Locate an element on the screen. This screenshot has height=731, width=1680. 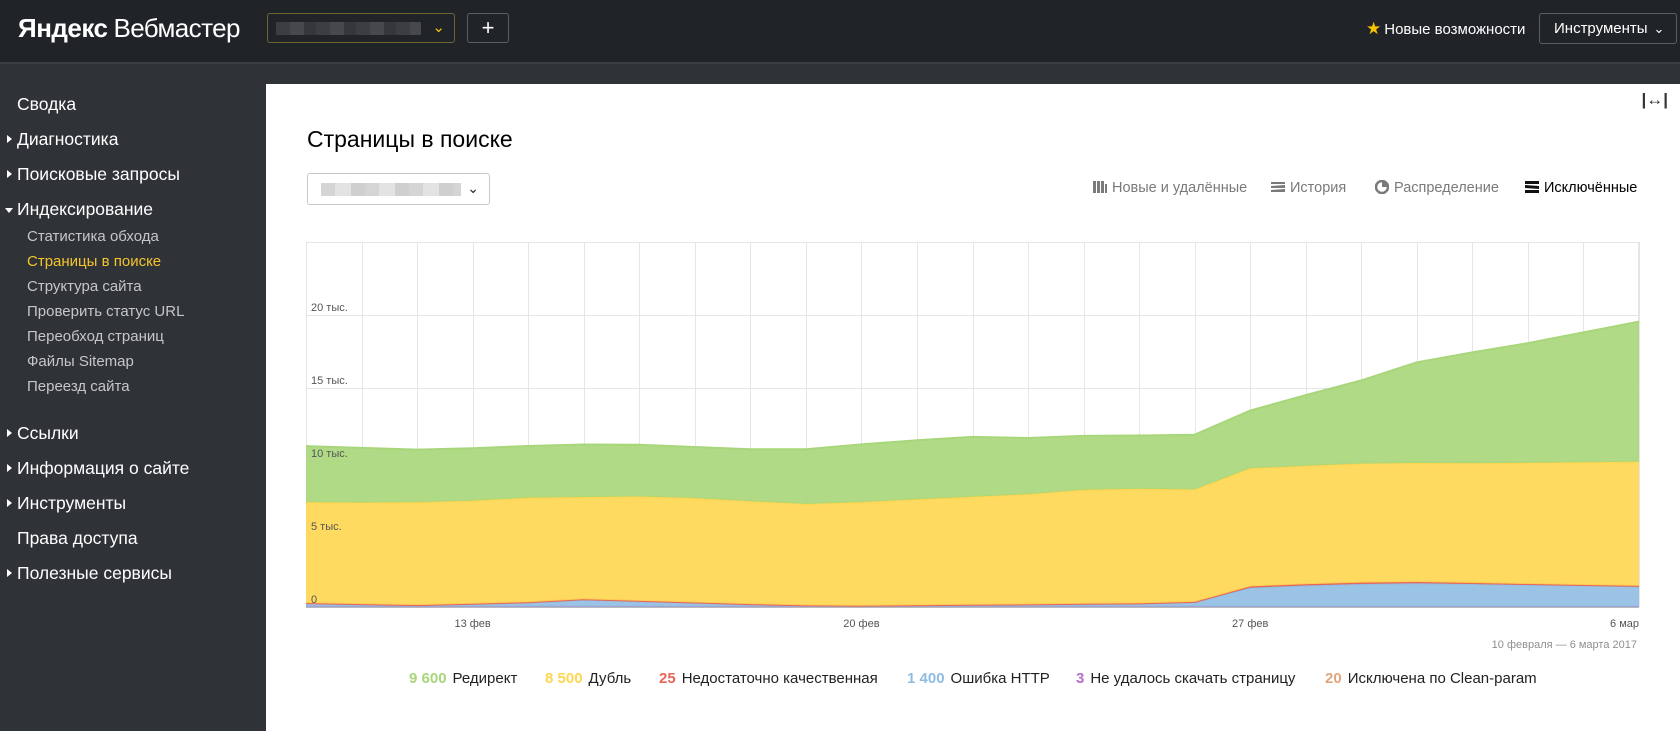
star-icon: ★ is located at coordinates (1374, 28).